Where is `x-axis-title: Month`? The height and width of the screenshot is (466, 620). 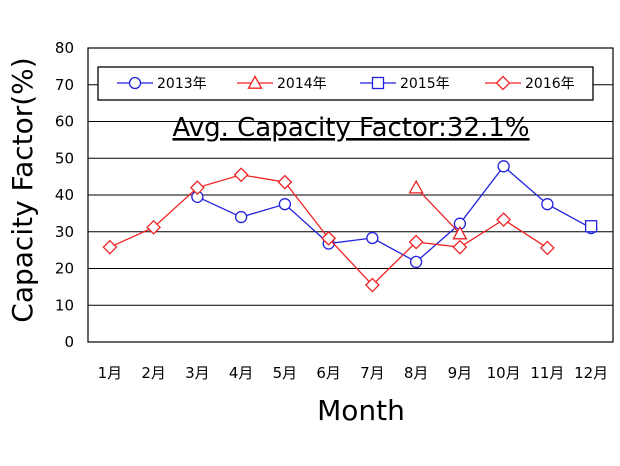
x-axis-title: Month is located at coordinates (361, 410).